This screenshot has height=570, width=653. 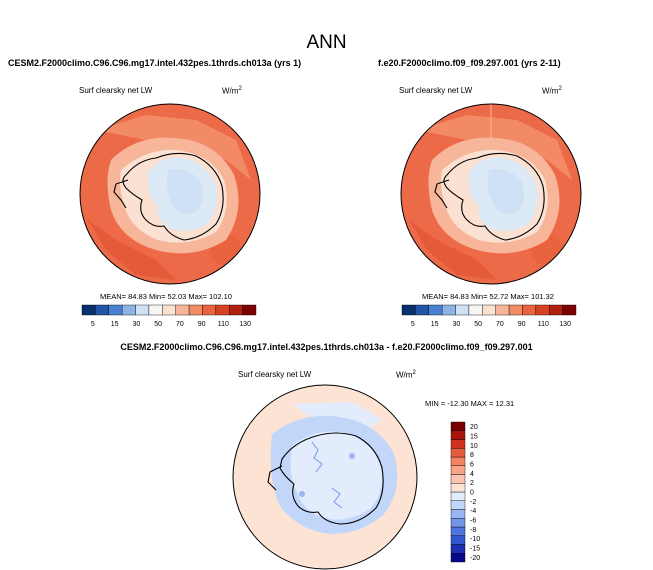 What do you see at coordinates (406, 375) in the screenshot?
I see `units-label-diff: W/m2` at bounding box center [406, 375].